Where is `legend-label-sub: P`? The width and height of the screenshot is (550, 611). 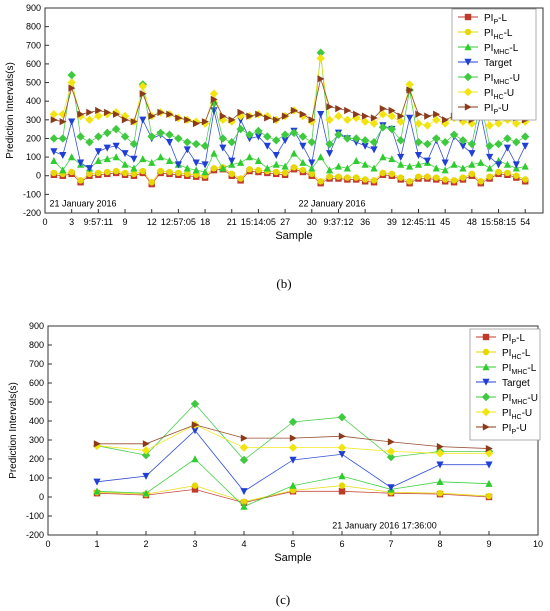
legend-label-sub: P is located at coordinates (495, 22).